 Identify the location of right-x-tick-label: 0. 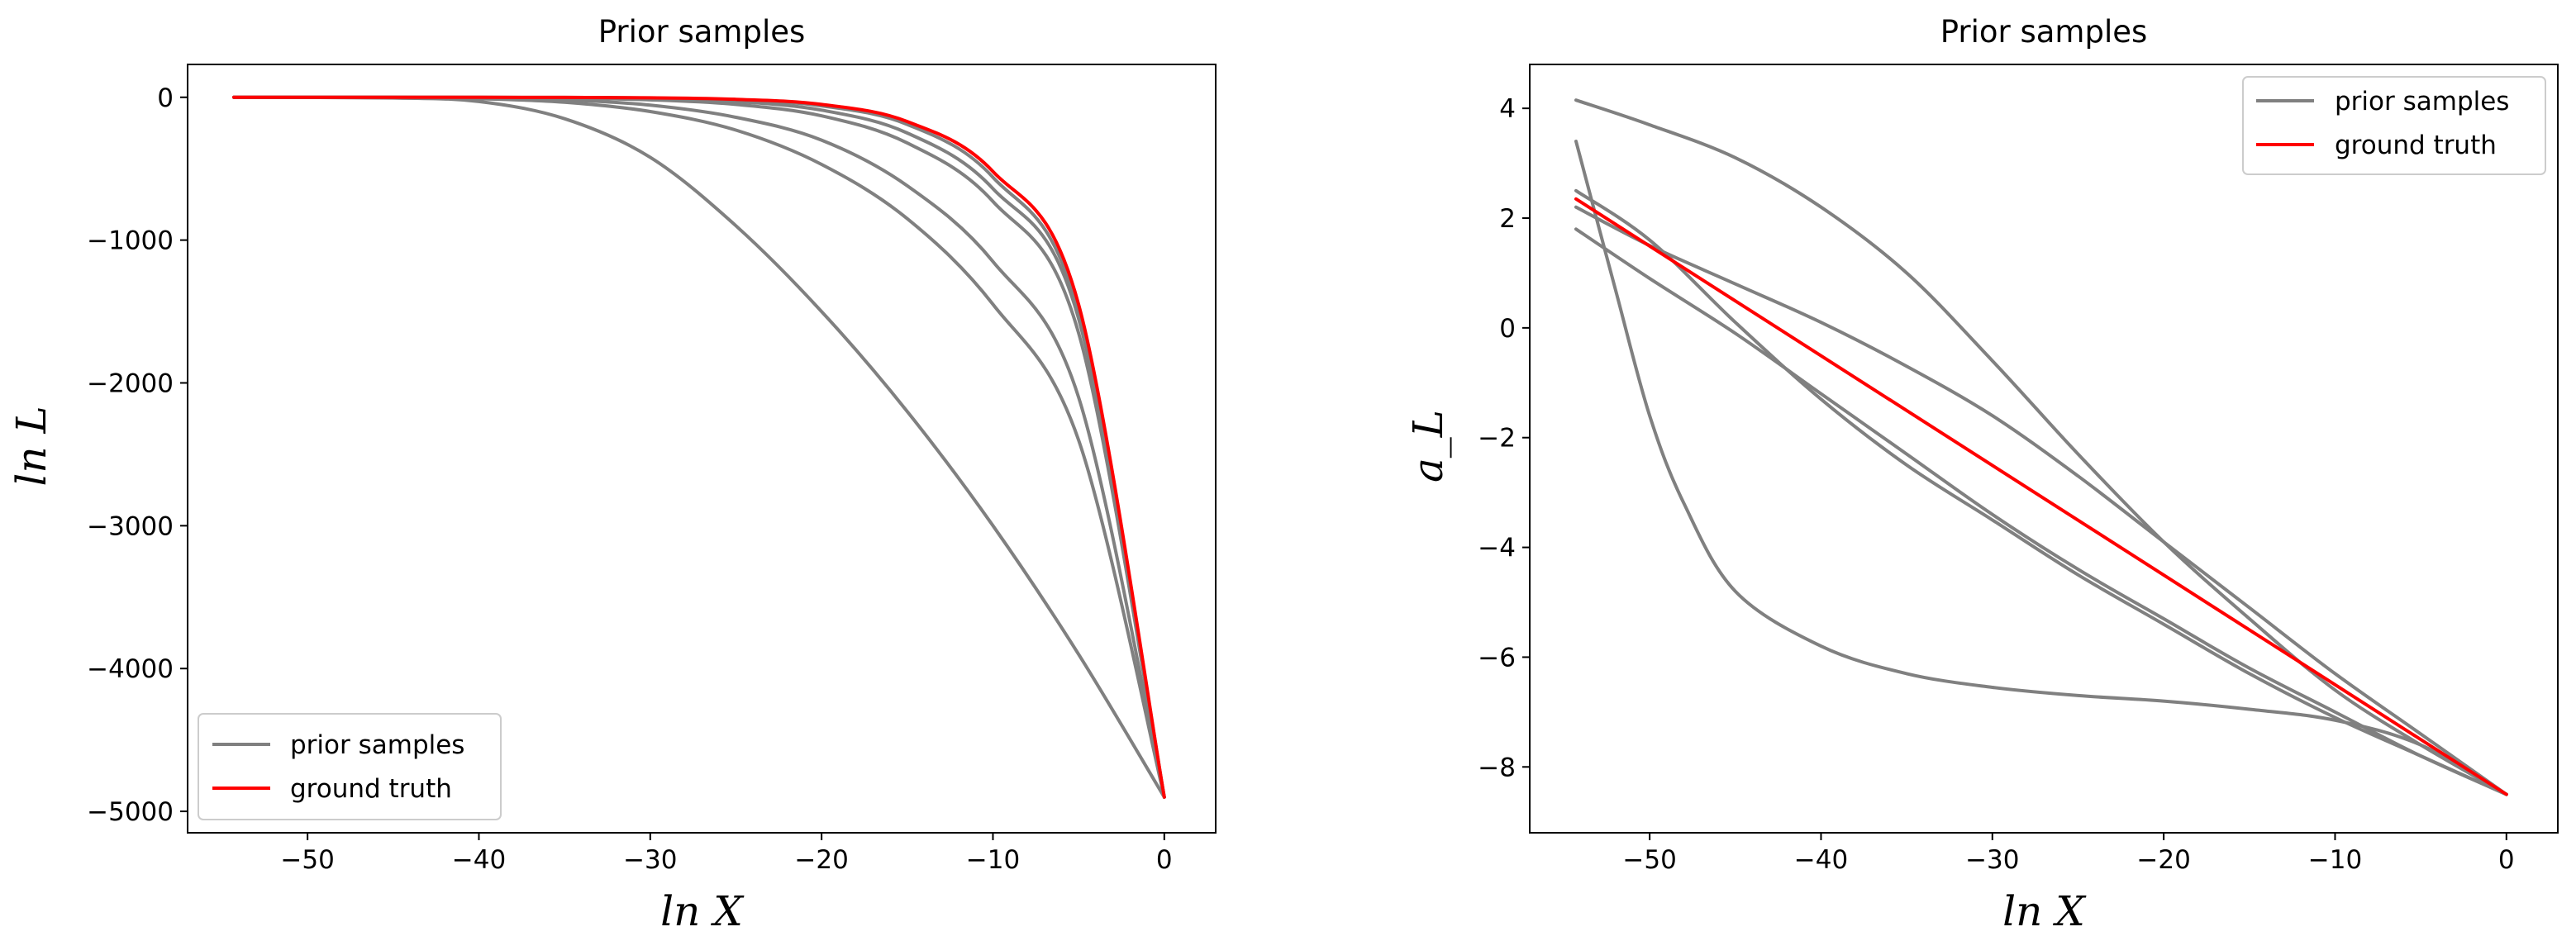
(2507, 860).